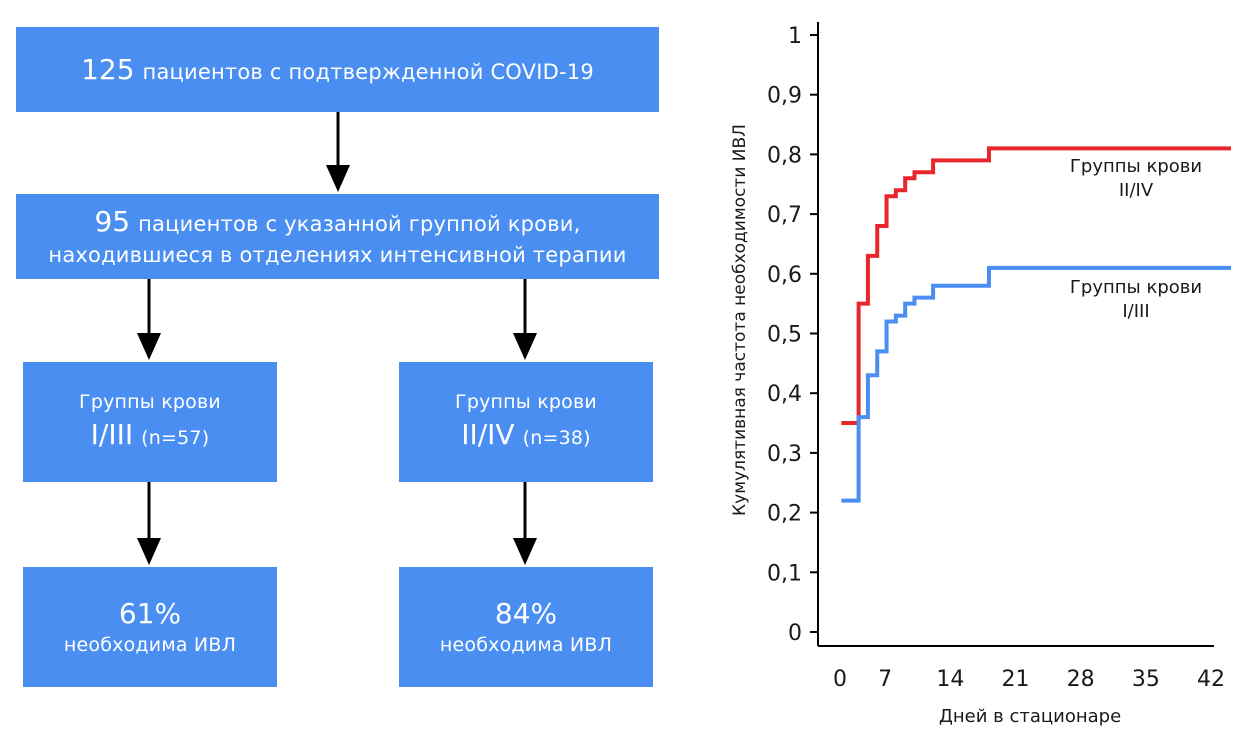 The image size is (1257, 753). Describe the element at coordinates (526, 645) in the screenshot. I see `result-ii-iv-text: необходима ИВЛ` at that location.